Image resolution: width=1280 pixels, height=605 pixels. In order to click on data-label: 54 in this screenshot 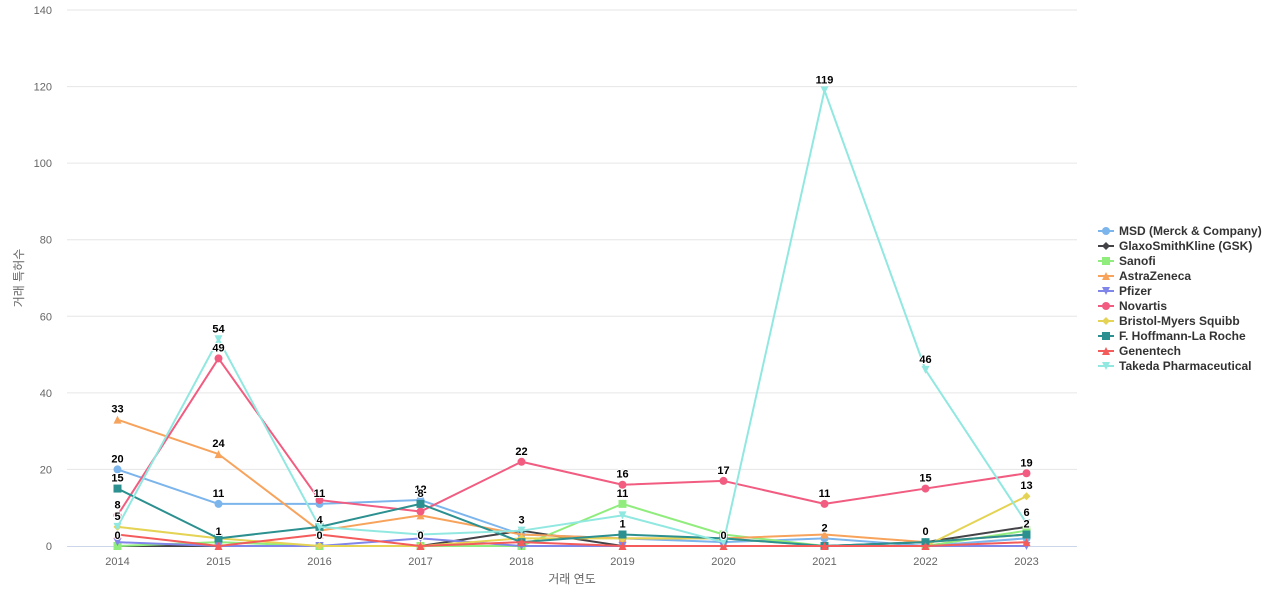, I will do `click(218, 329)`.